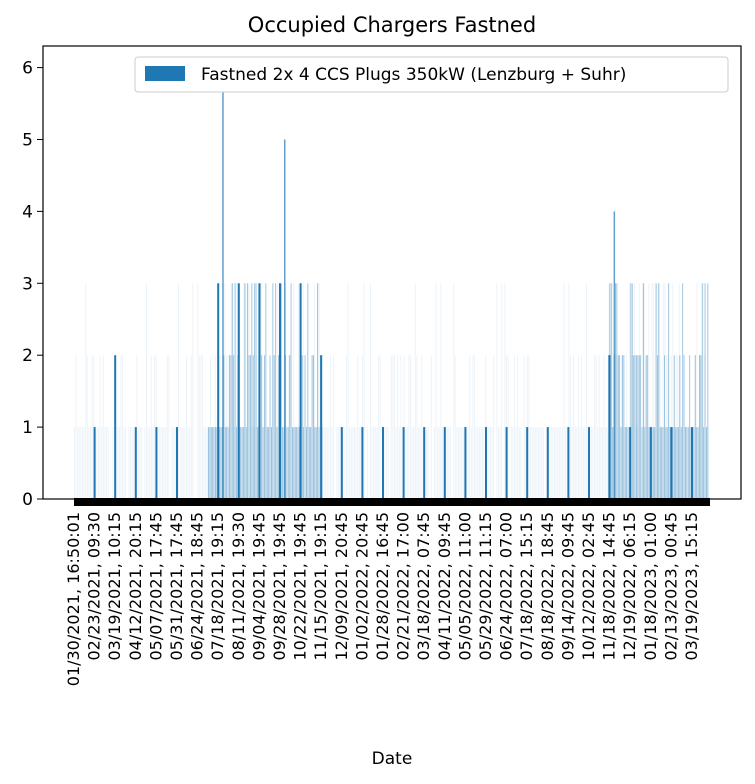  I want to click on x-tick-label: 04/11/2022, 09:45, so click(444, 586).